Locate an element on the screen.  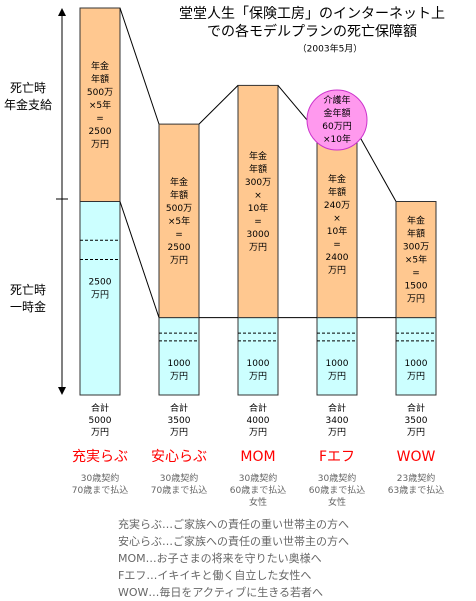
total-label-line: 3400 is located at coordinates (337, 421).